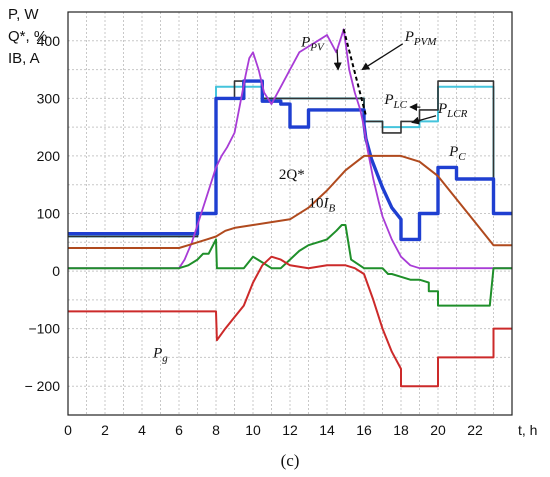 The image size is (550, 477). Describe the element at coordinates (105, 430) in the screenshot. I see `x-tick-label: 2` at that location.